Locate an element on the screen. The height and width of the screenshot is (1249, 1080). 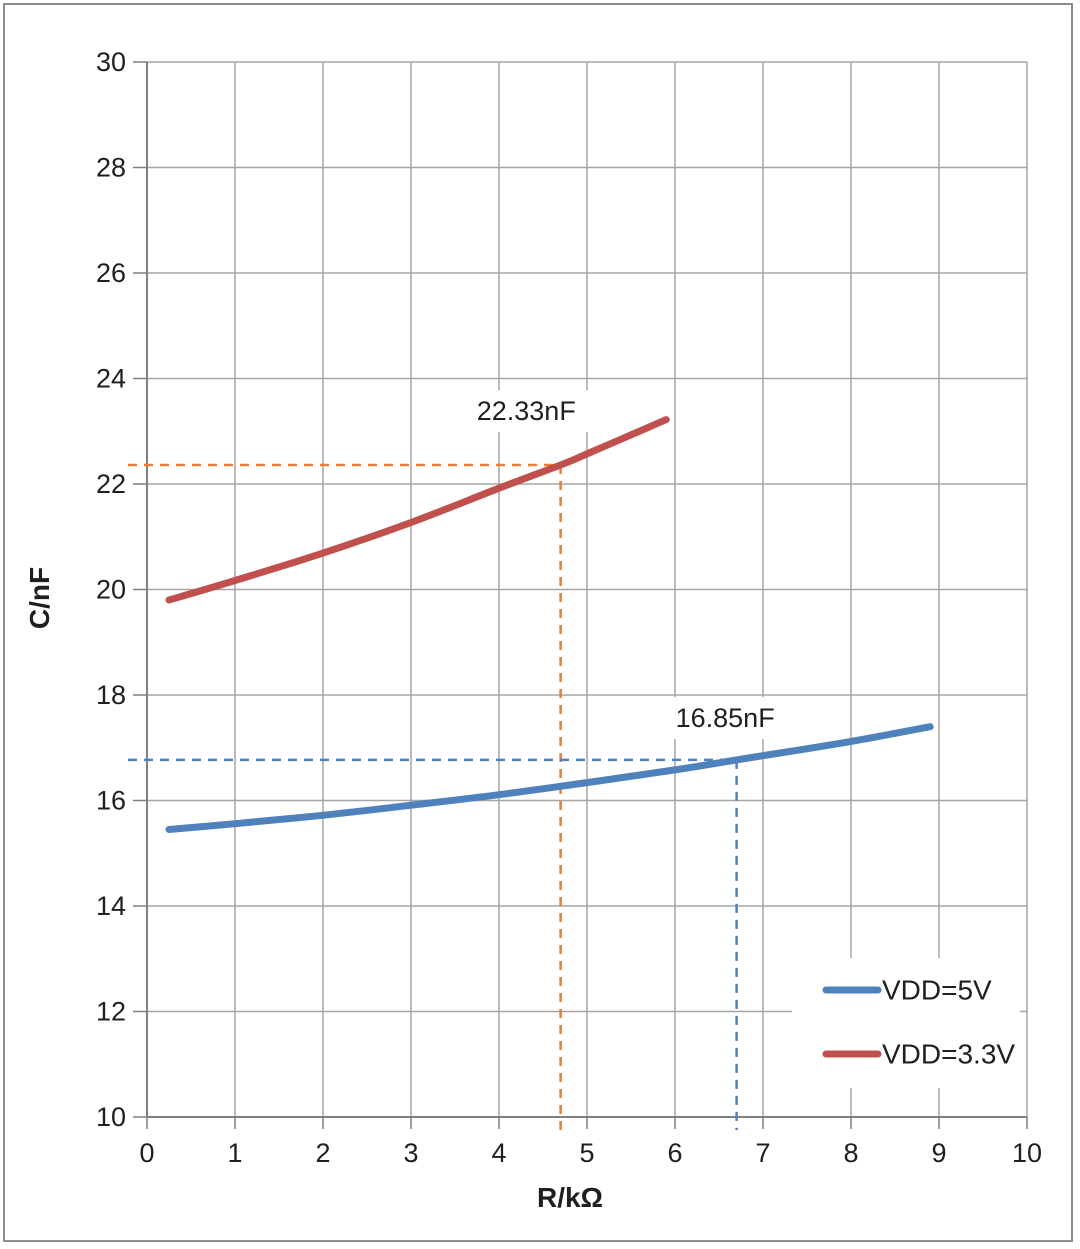
series-line-vdd-5v is located at coordinates (549, 778).